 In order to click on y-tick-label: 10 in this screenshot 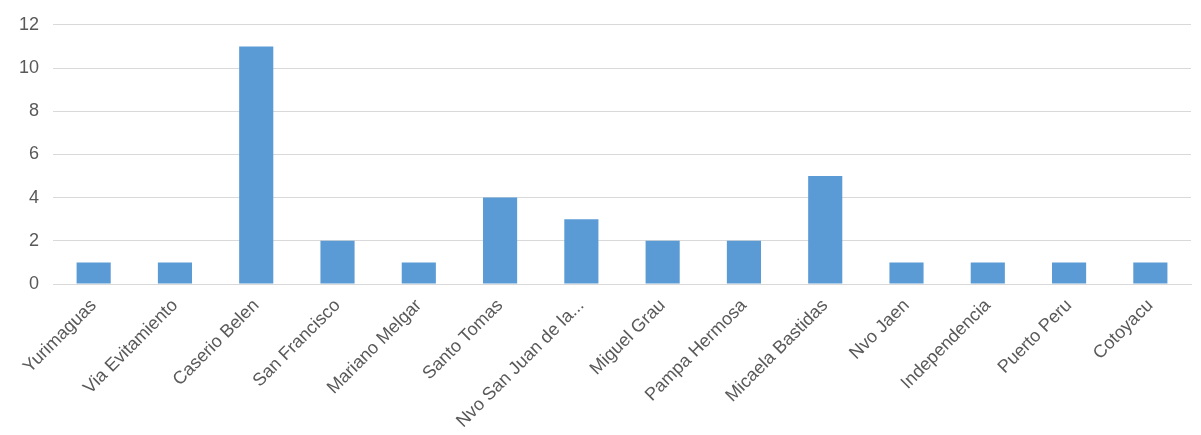, I will do `click(29, 66)`.